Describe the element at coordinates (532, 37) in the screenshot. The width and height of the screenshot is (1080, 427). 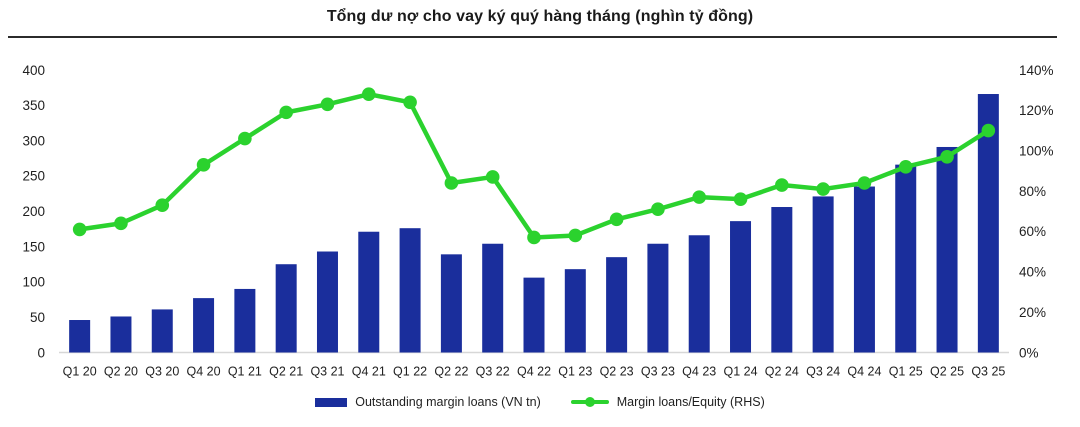
I see `title-divider` at that location.